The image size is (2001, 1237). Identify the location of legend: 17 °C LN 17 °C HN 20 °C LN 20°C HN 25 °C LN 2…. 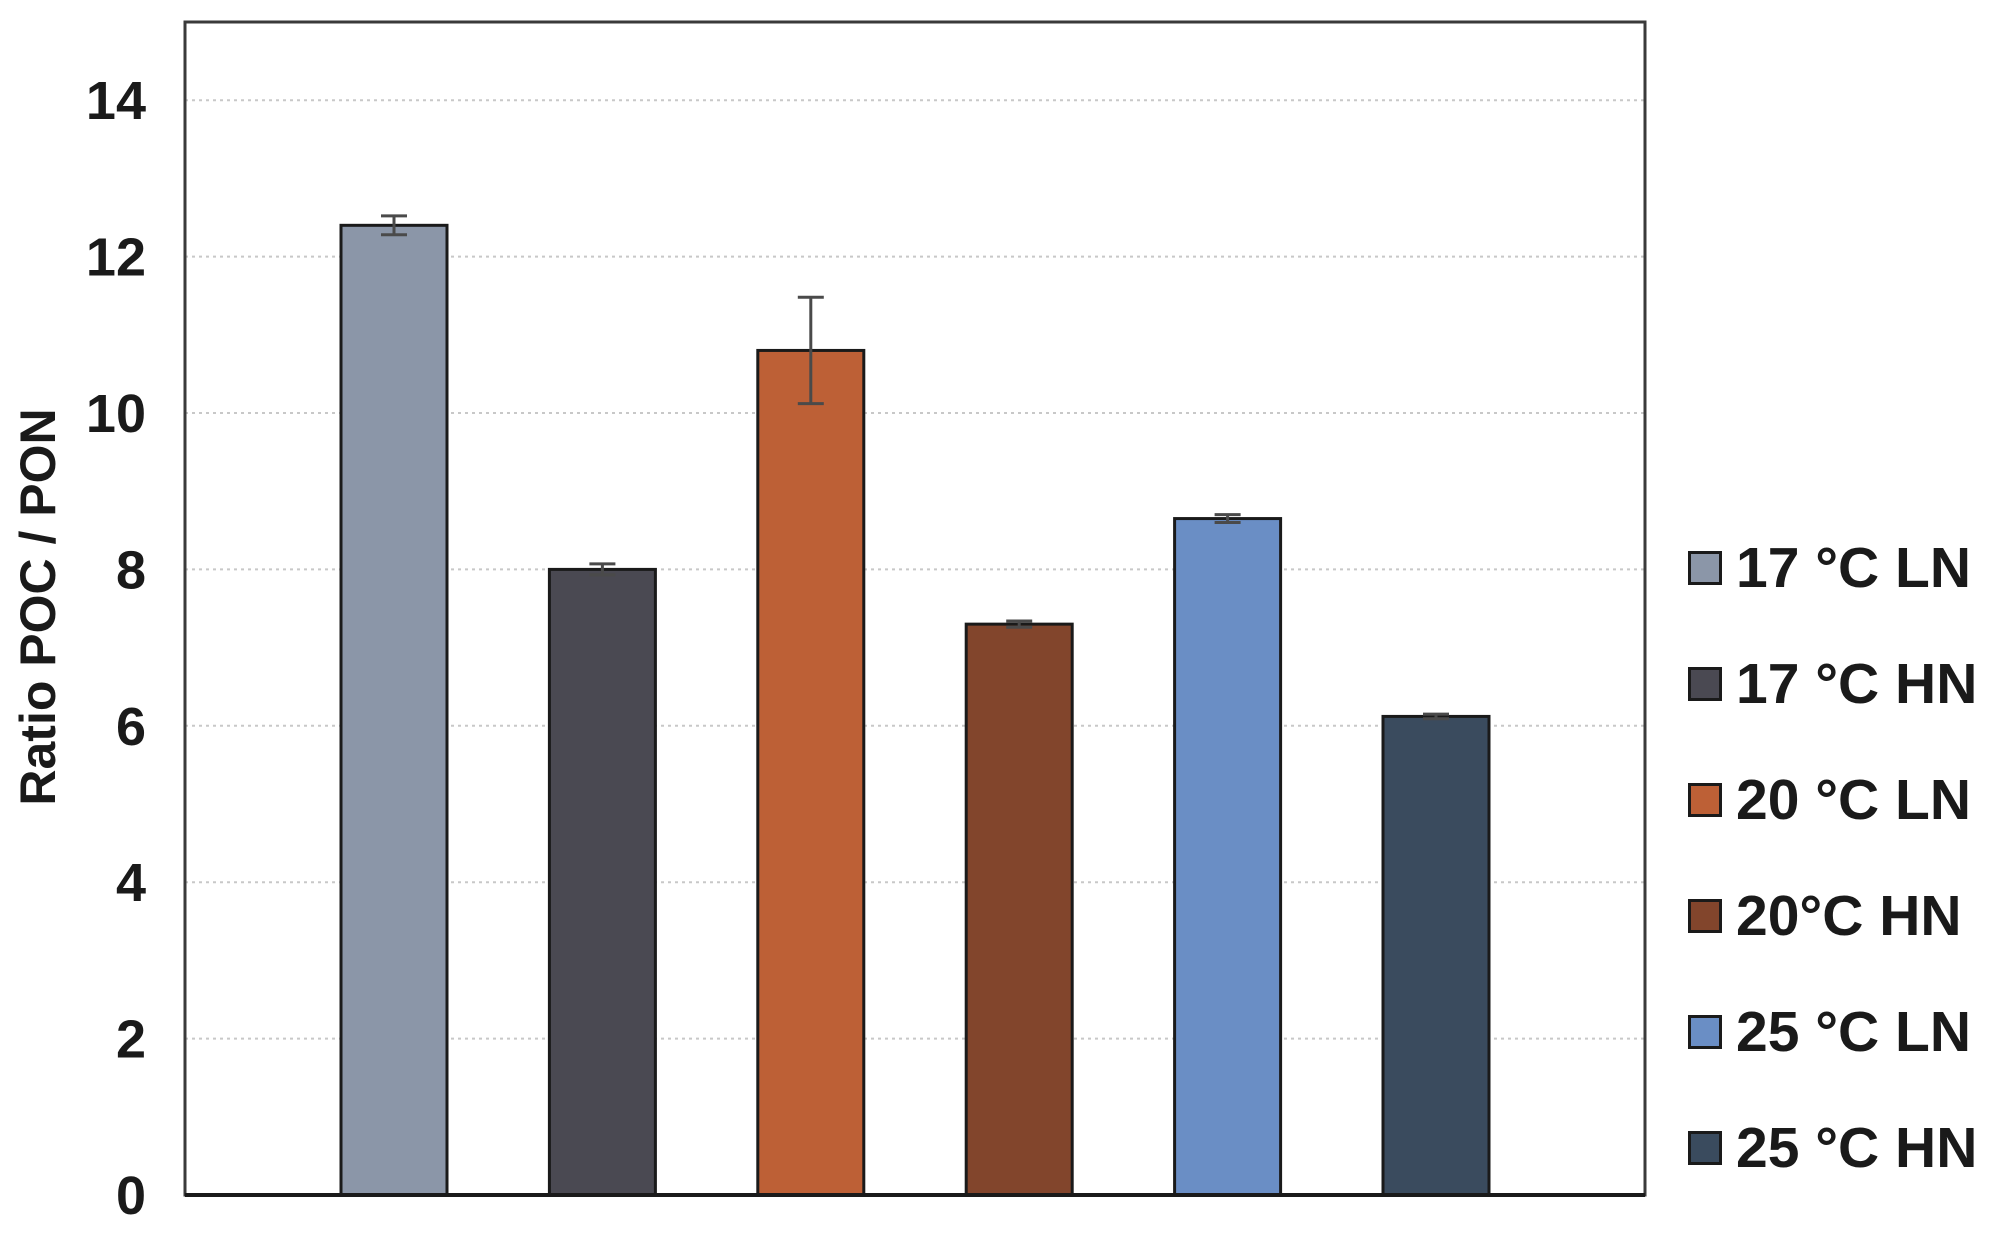
(1838, 858).